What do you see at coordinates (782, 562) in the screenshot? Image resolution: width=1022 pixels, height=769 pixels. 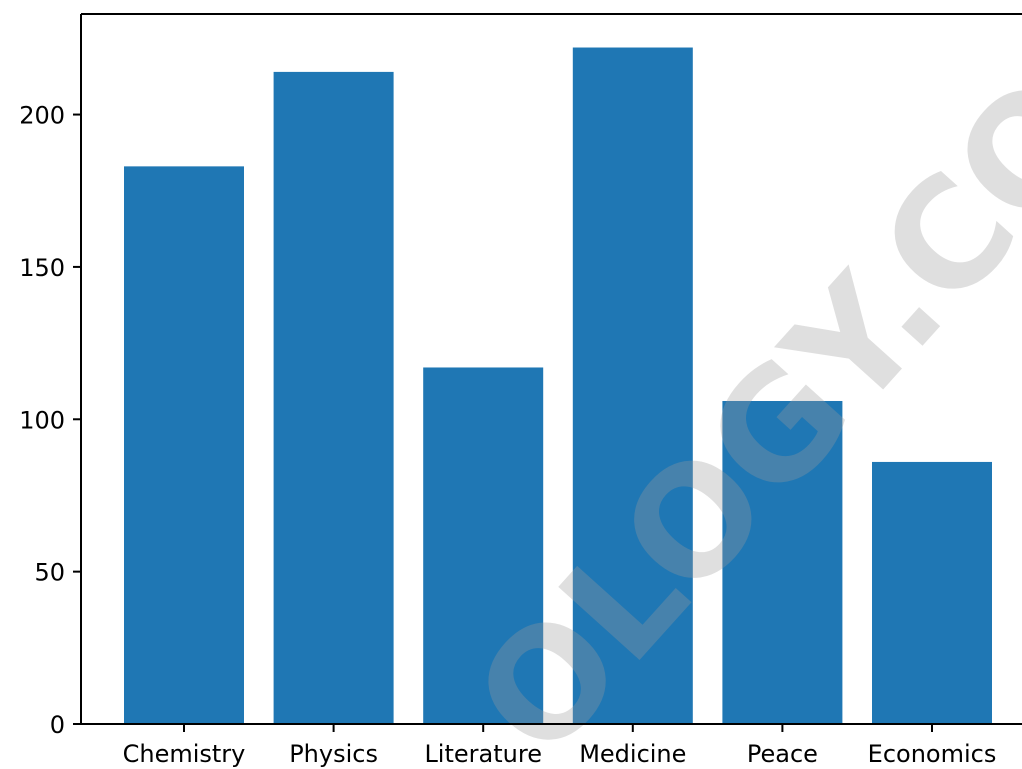 I see `bar-peace` at bounding box center [782, 562].